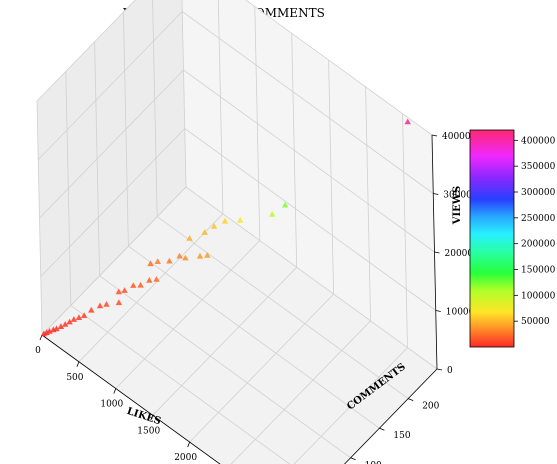 This screenshot has height=464, width=557. I want to click on colorbar-tick-label: 400000, so click(538, 141).